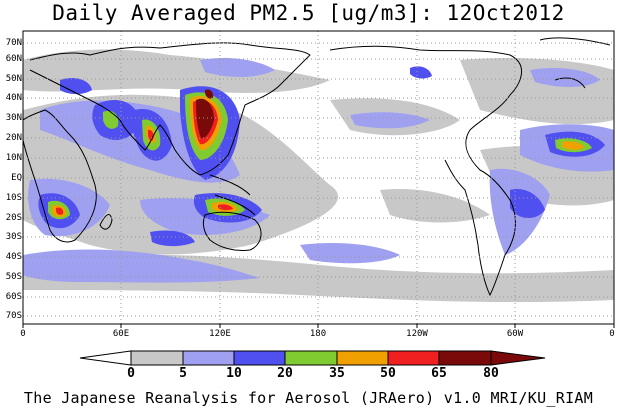  Describe the element at coordinates (13, 59) in the screenshot. I see `lat-label: 60N` at that location.